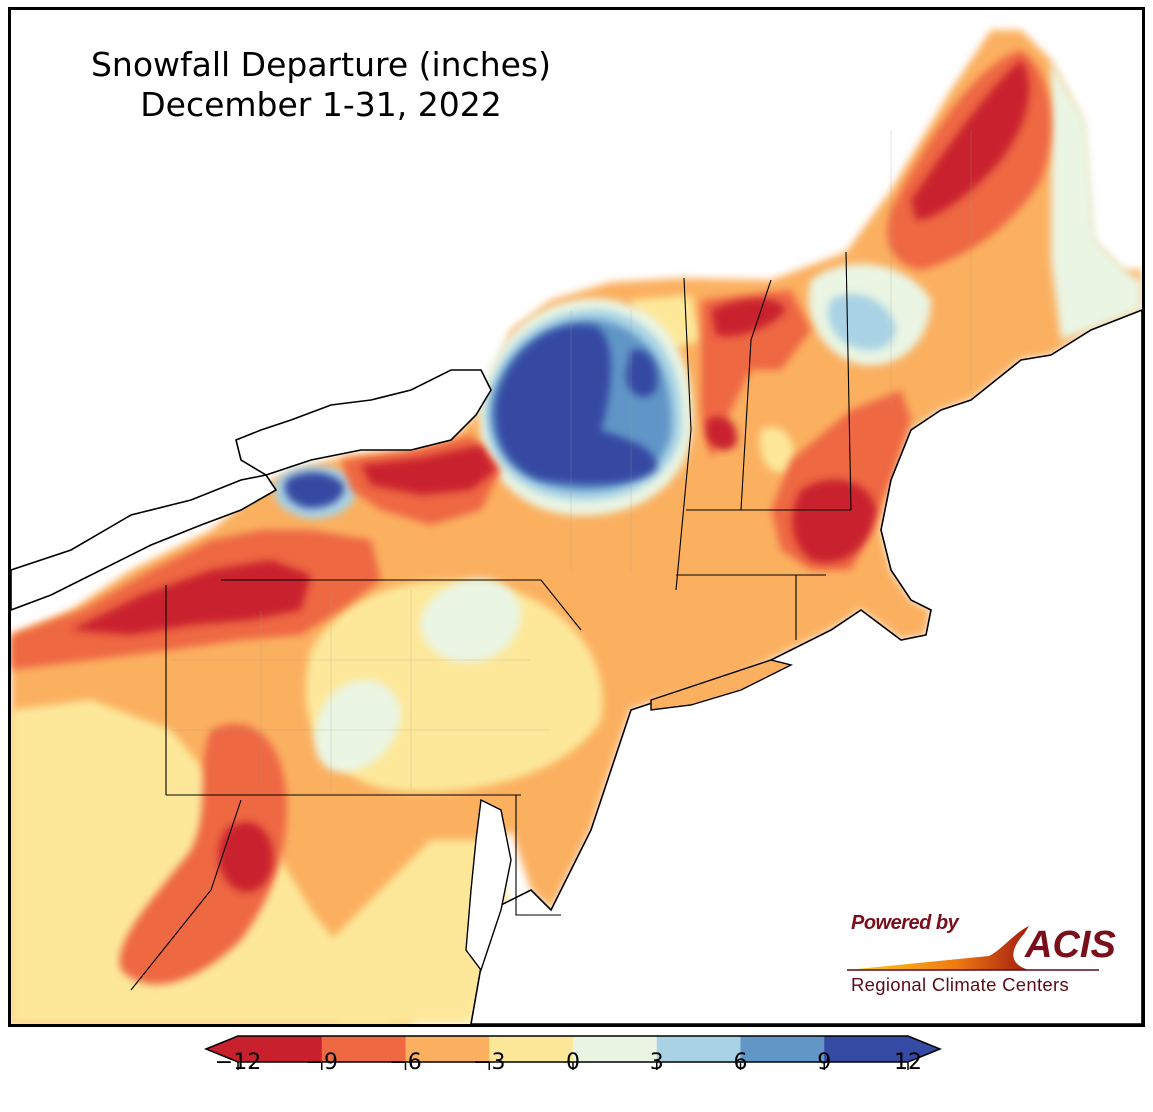 The height and width of the screenshot is (1112, 1153). What do you see at coordinates (666, 322) in the screenshot?
I see `zone-slight-deficit-ny` at bounding box center [666, 322].